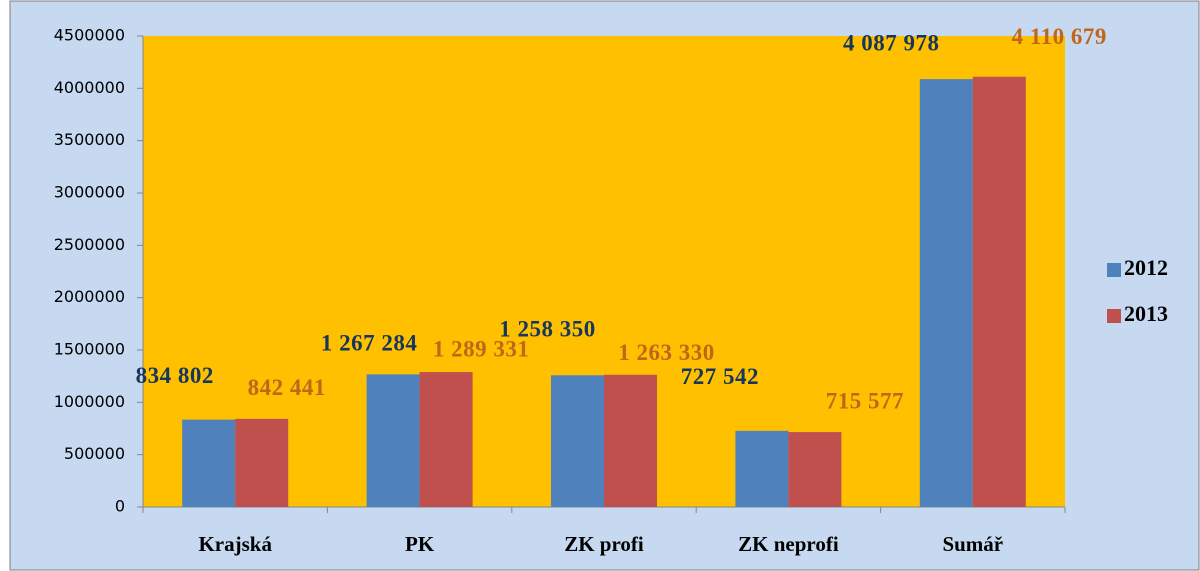 The height and width of the screenshot is (571, 1200). What do you see at coordinates (89, 35) in the screenshot?
I see `y-tick-label: 4500000` at bounding box center [89, 35].